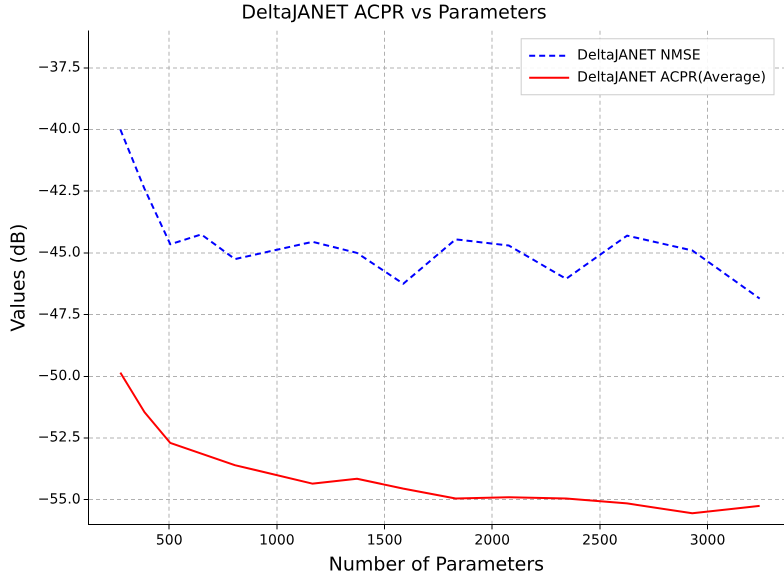 This screenshot has width=784, height=583. I want to click on legend-label: DeltaJANET ACPR(Average), so click(671, 77).